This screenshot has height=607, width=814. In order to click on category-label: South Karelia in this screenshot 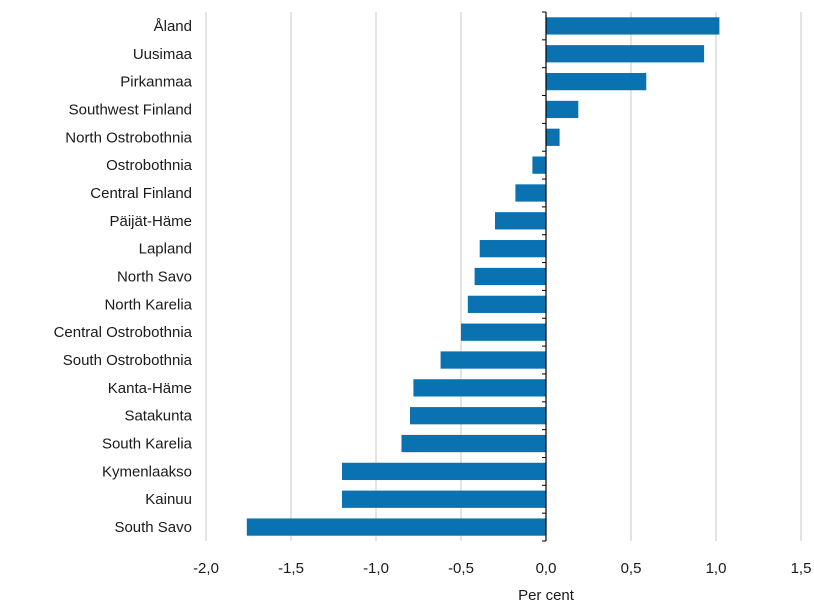, I will do `click(147, 444)`.